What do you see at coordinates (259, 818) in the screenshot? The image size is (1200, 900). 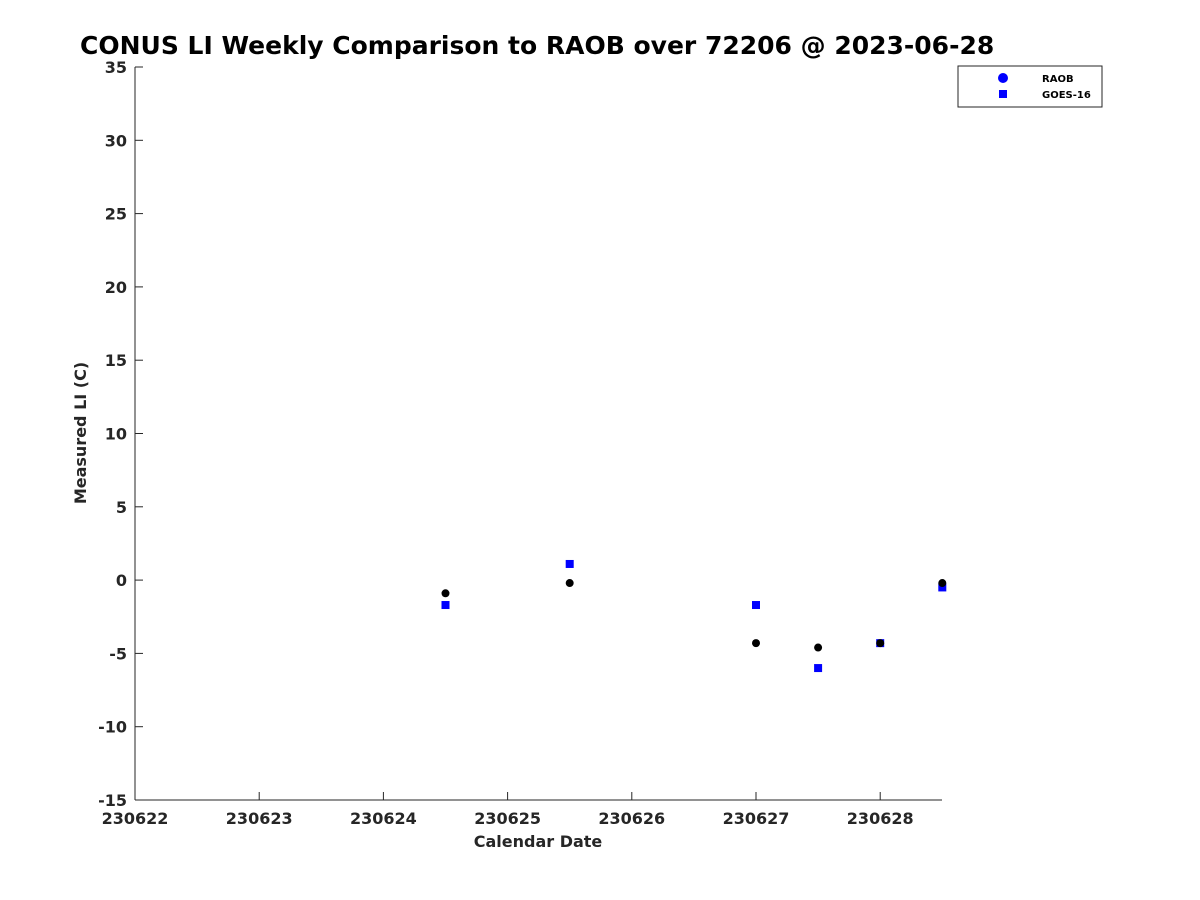 I see `x-tick-label: 230623` at bounding box center [259, 818].